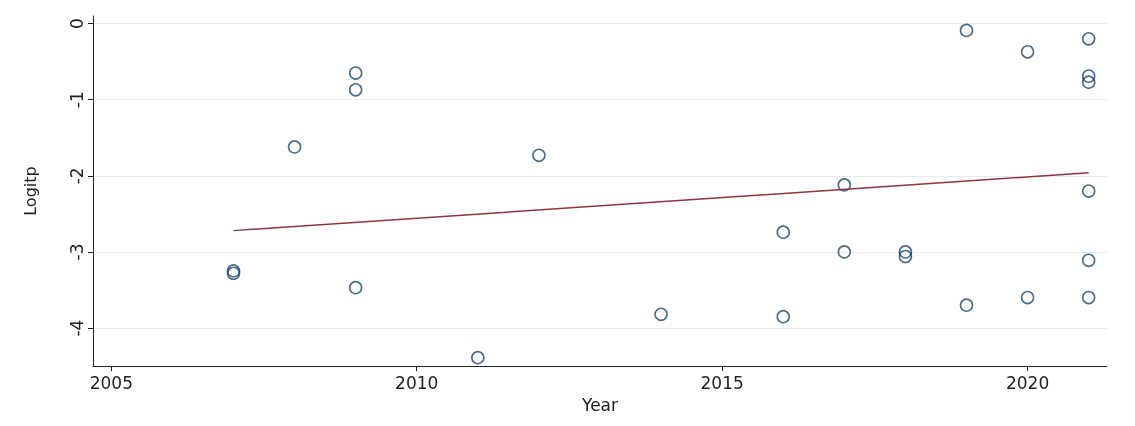 This screenshot has height=426, width=1135. What do you see at coordinates (76, 328) in the screenshot?
I see `y-tick-label: -4` at bounding box center [76, 328].